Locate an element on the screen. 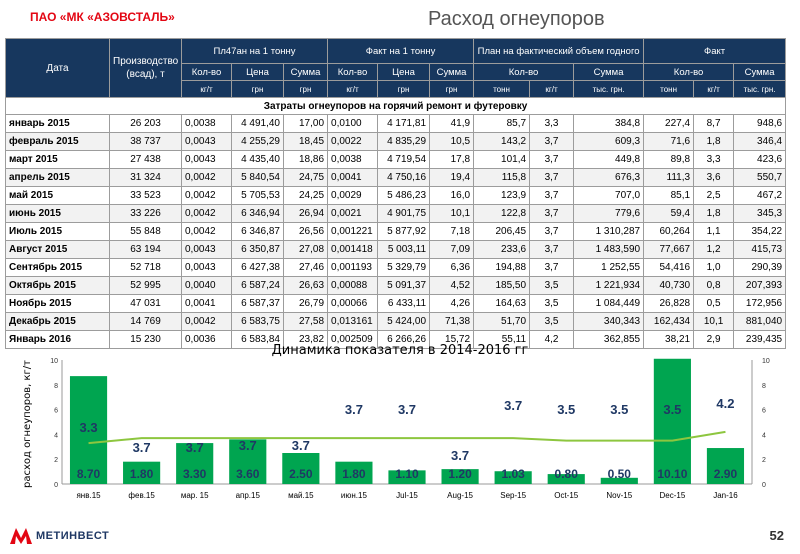  cell-month: май 2015 is located at coordinates (57, 195).